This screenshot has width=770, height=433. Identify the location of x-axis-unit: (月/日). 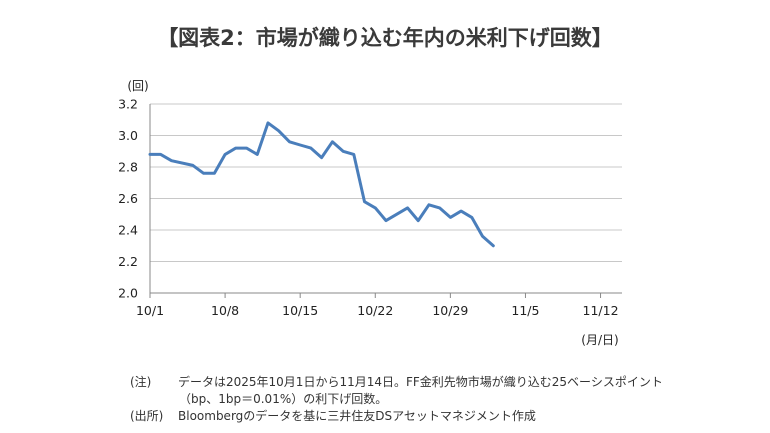
(599, 340).